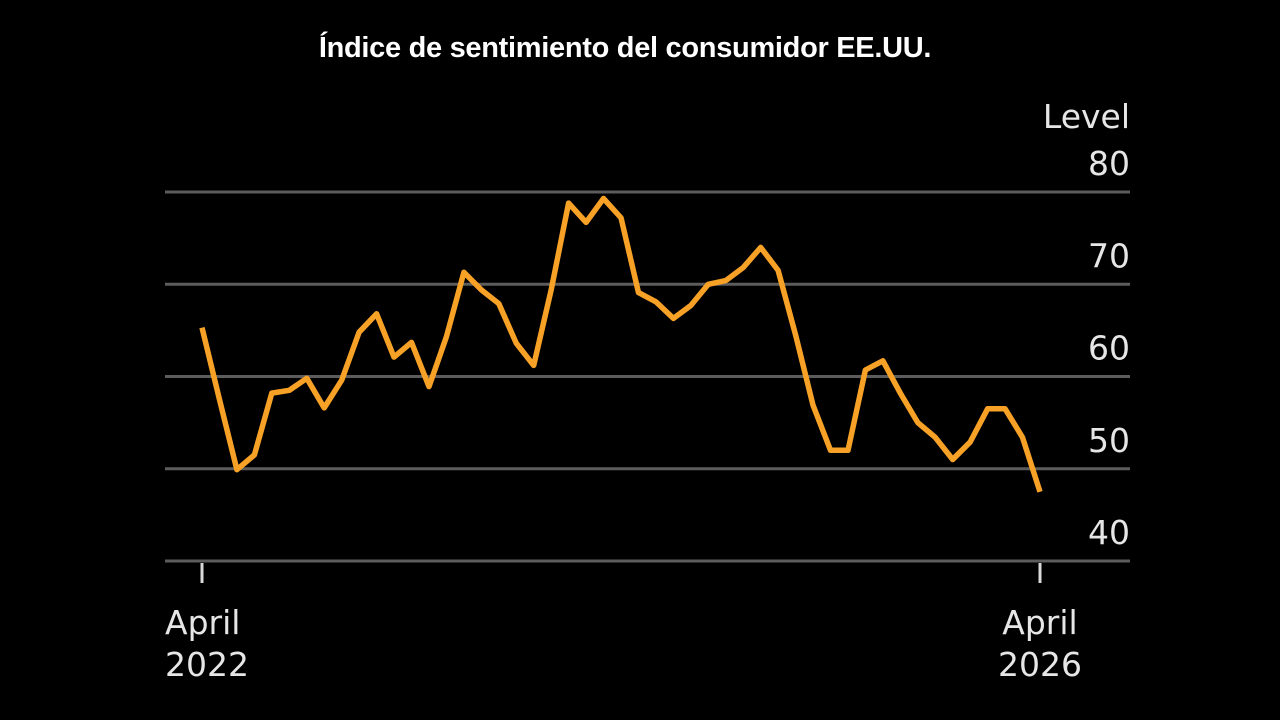 Image resolution: width=1280 pixels, height=720 pixels. I want to click on y-tick-label-70: 70, so click(1109, 255).